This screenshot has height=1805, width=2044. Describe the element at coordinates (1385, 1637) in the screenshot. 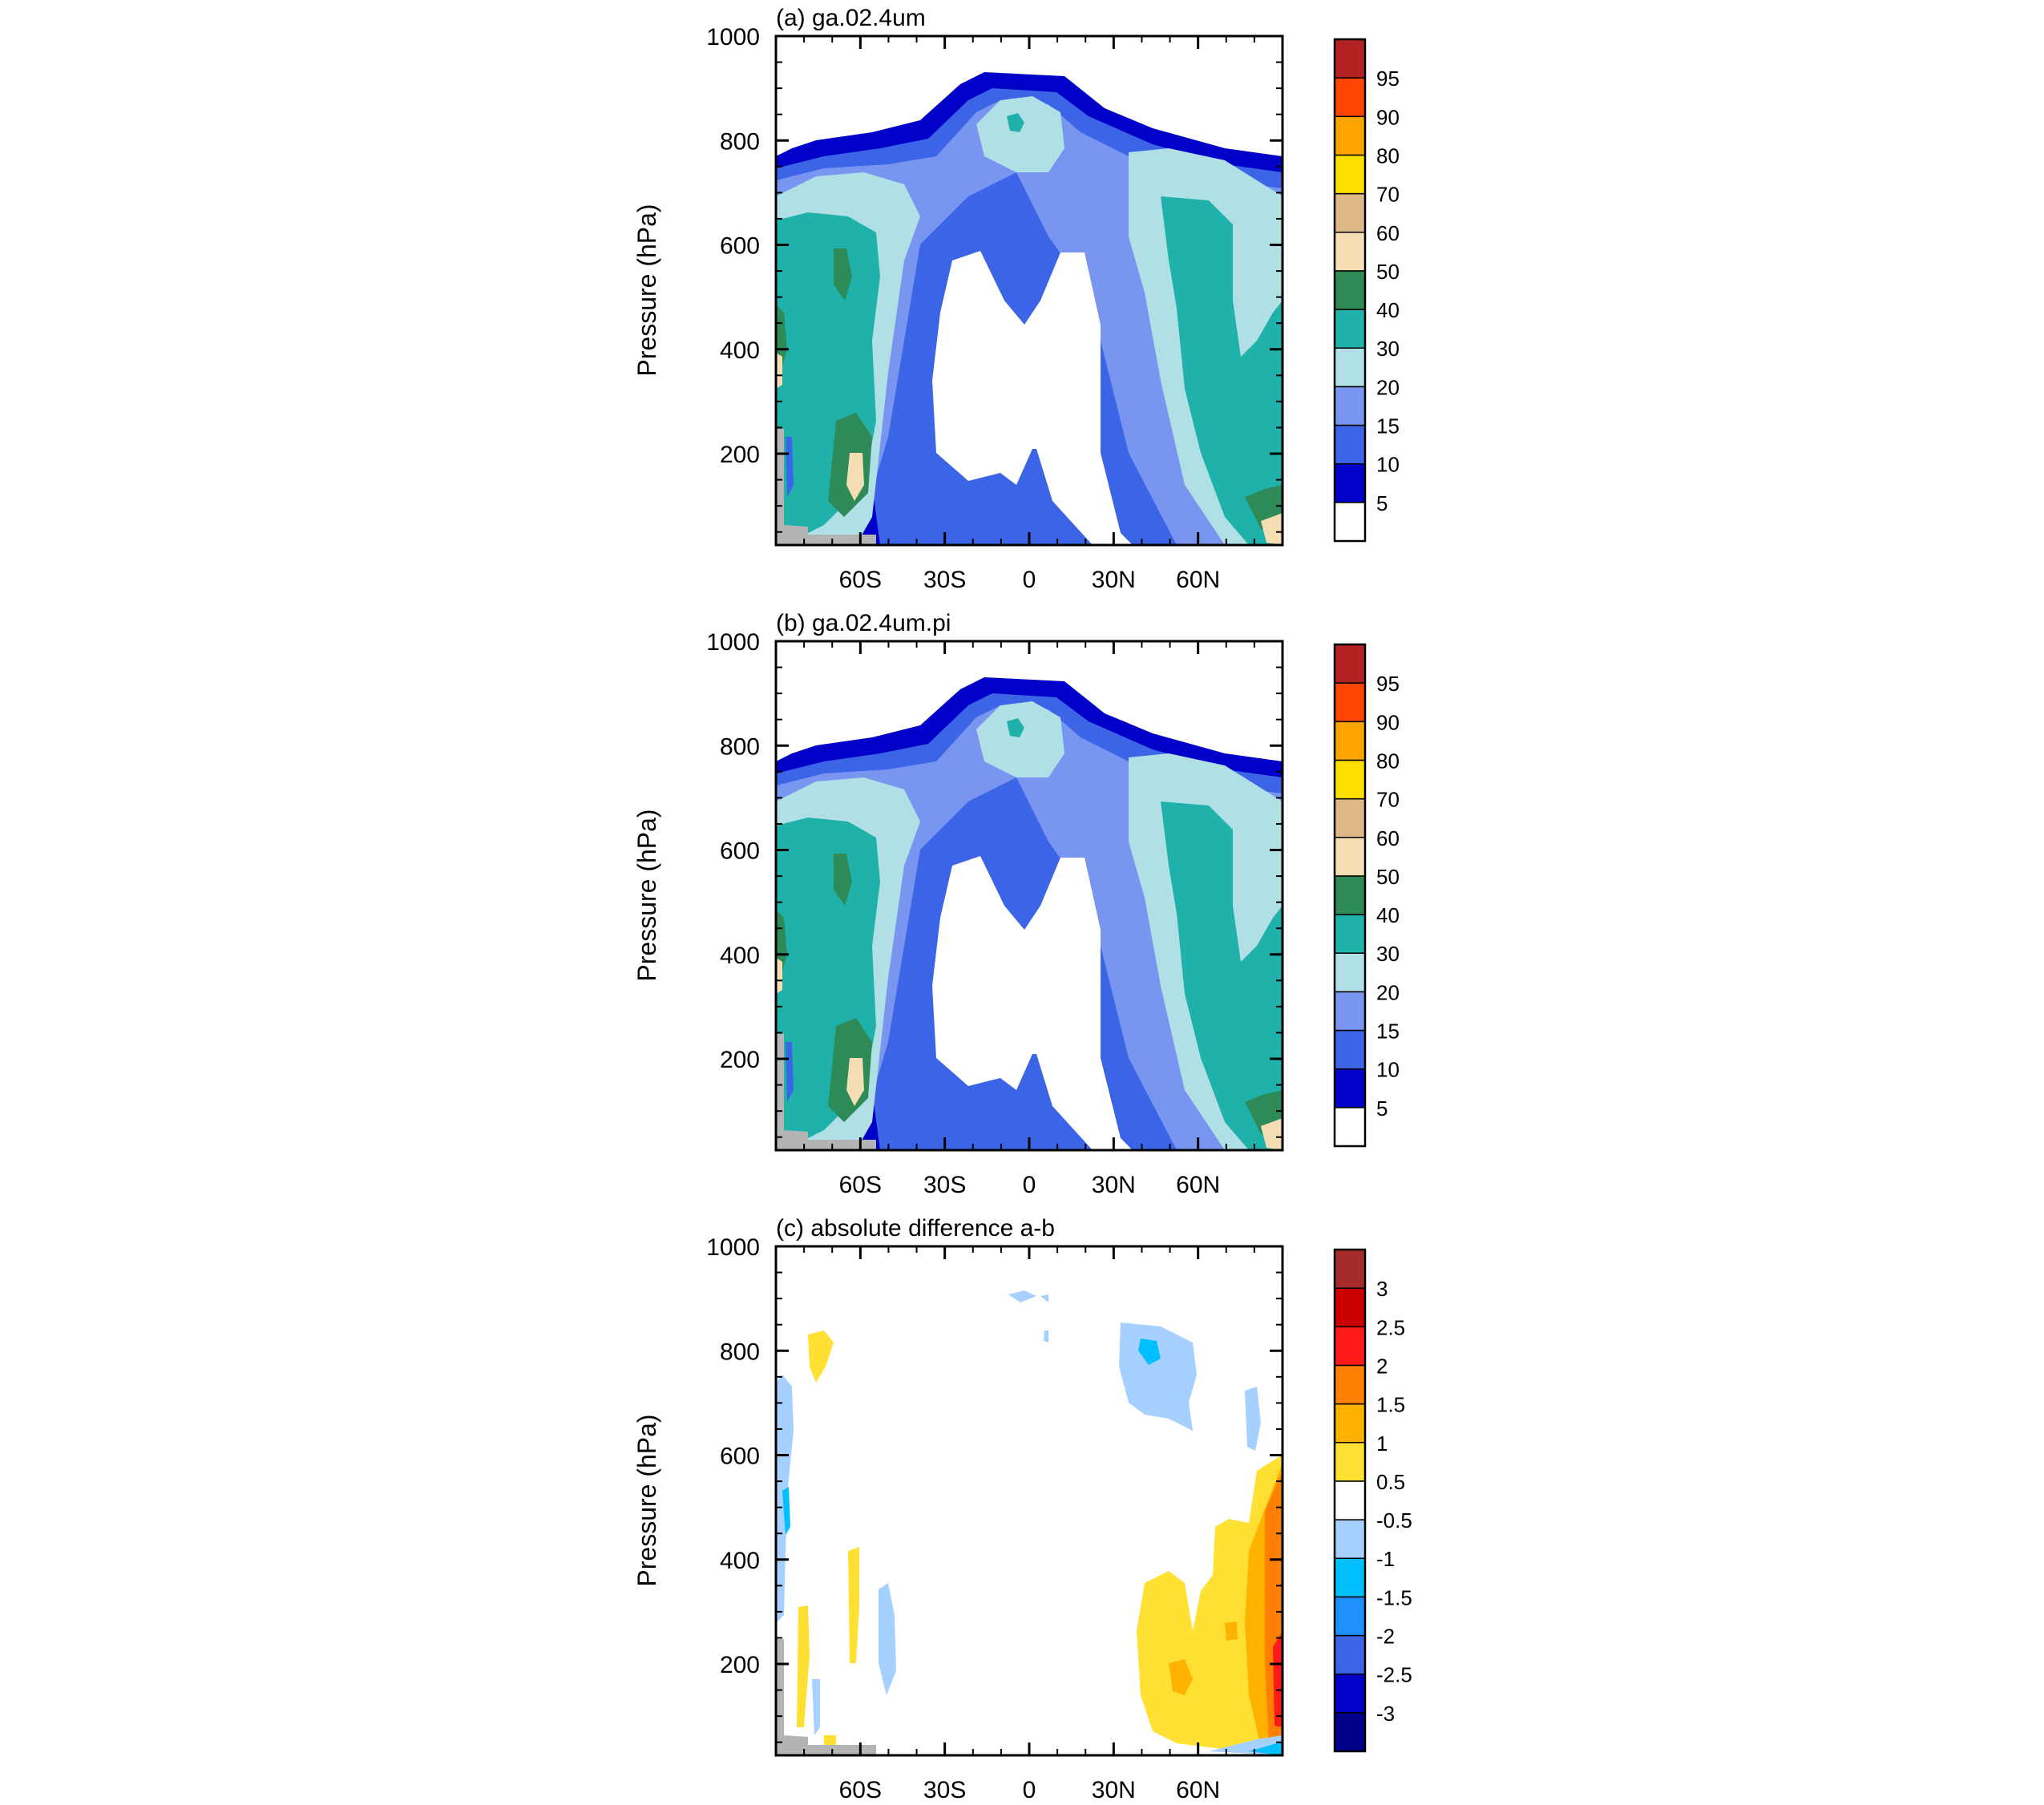

I see `colorbar-label: -2` at that location.